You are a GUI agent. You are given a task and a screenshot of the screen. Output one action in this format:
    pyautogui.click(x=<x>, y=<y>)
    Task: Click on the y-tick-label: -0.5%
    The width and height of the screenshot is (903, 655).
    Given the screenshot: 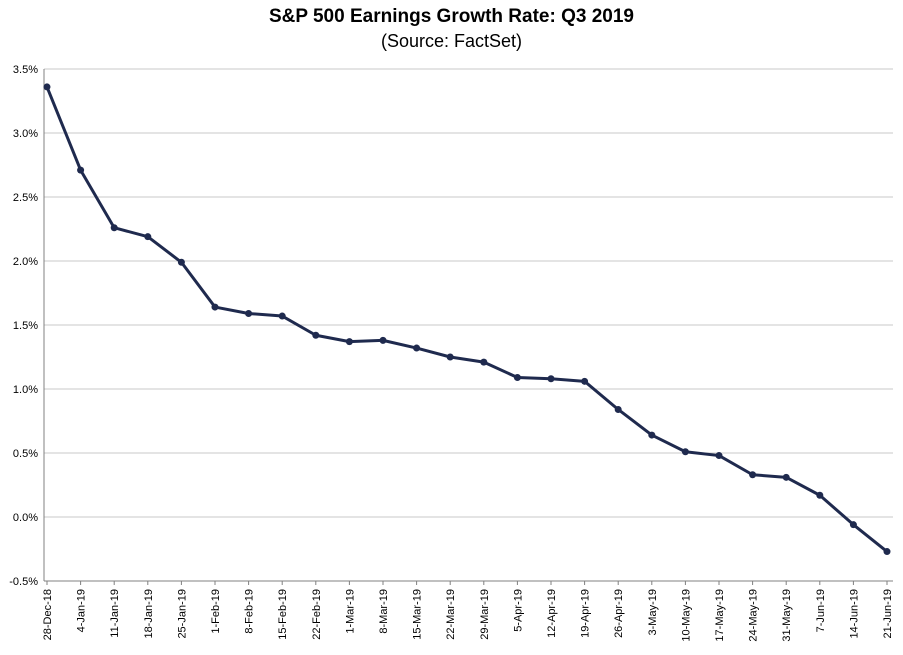 What is the action you would take?
    pyautogui.click(x=23, y=582)
    